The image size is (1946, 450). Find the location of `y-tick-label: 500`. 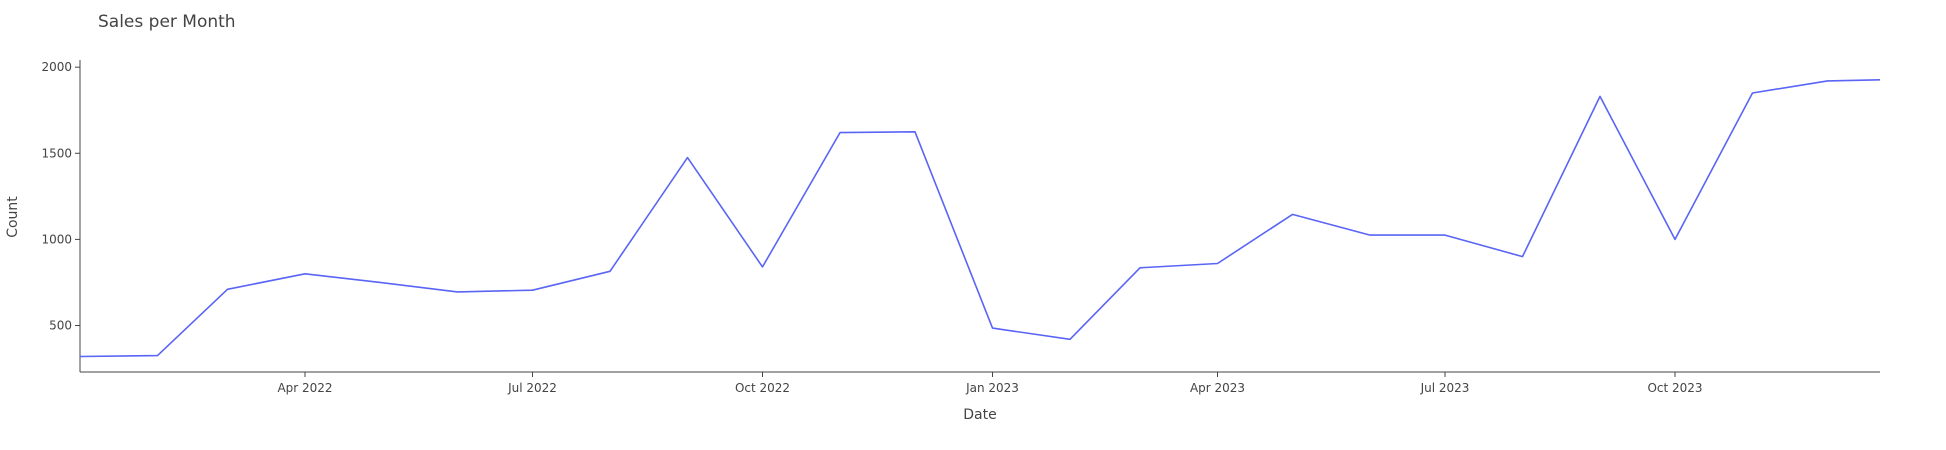

y-tick-label: 500 is located at coordinates (60, 326).